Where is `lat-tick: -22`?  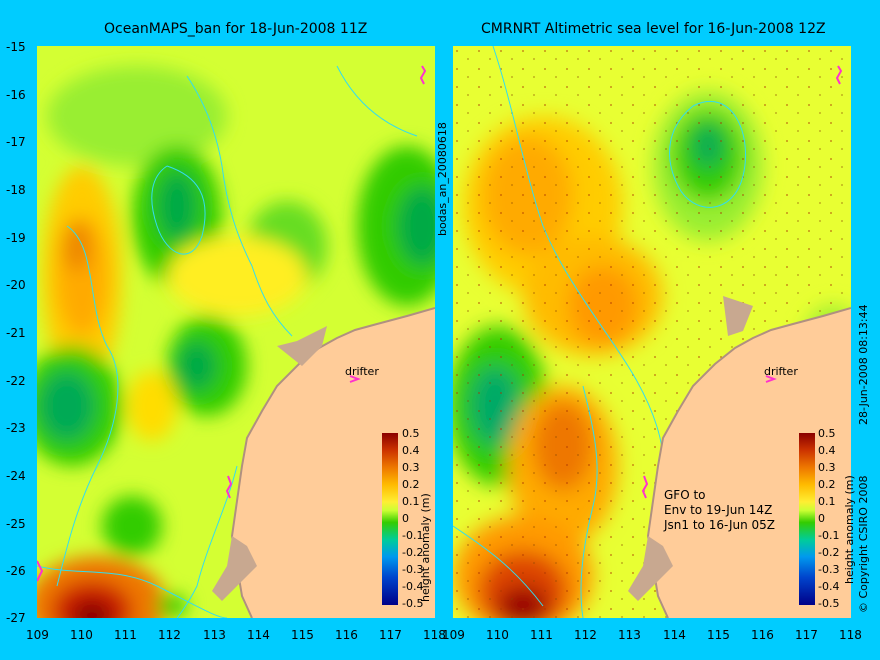
lat-tick: -22 is located at coordinates (16, 381).